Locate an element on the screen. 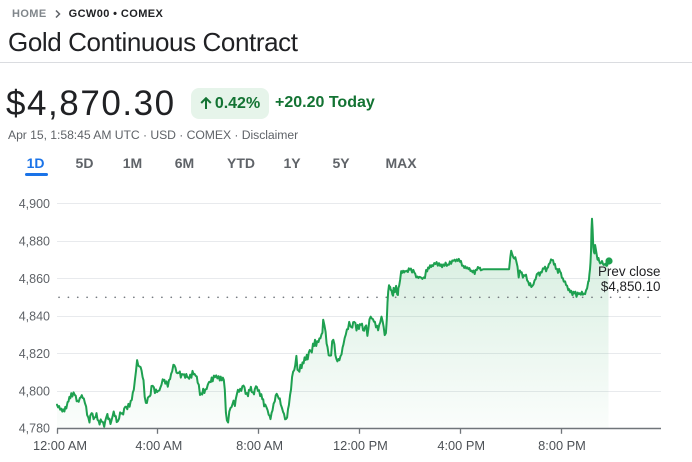 The height and width of the screenshot is (462, 692). svg-text: 4,780 is located at coordinates (34, 429).